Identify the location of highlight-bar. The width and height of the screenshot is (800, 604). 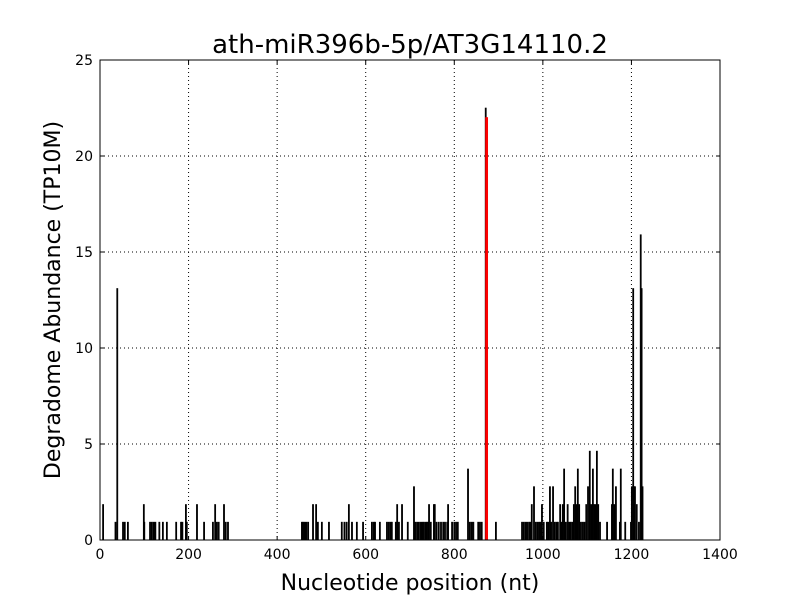
(487, 329).